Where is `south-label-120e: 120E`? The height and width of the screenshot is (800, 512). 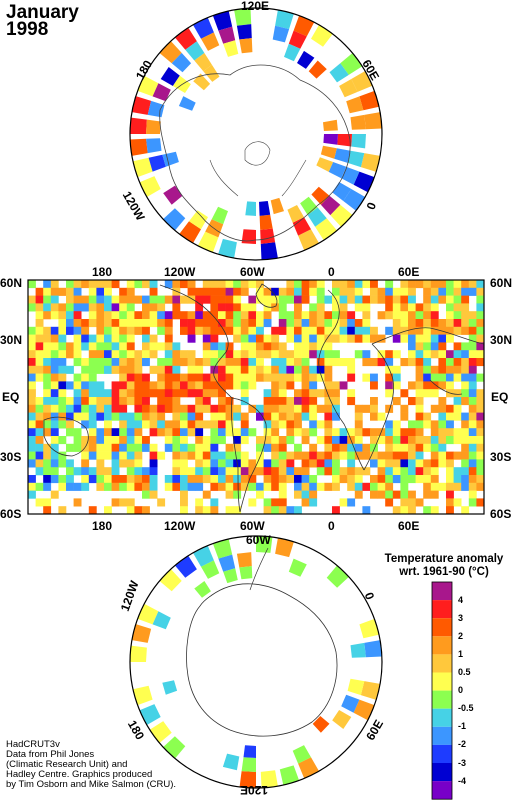 south-label-120e: 120E is located at coordinates (254, 790).